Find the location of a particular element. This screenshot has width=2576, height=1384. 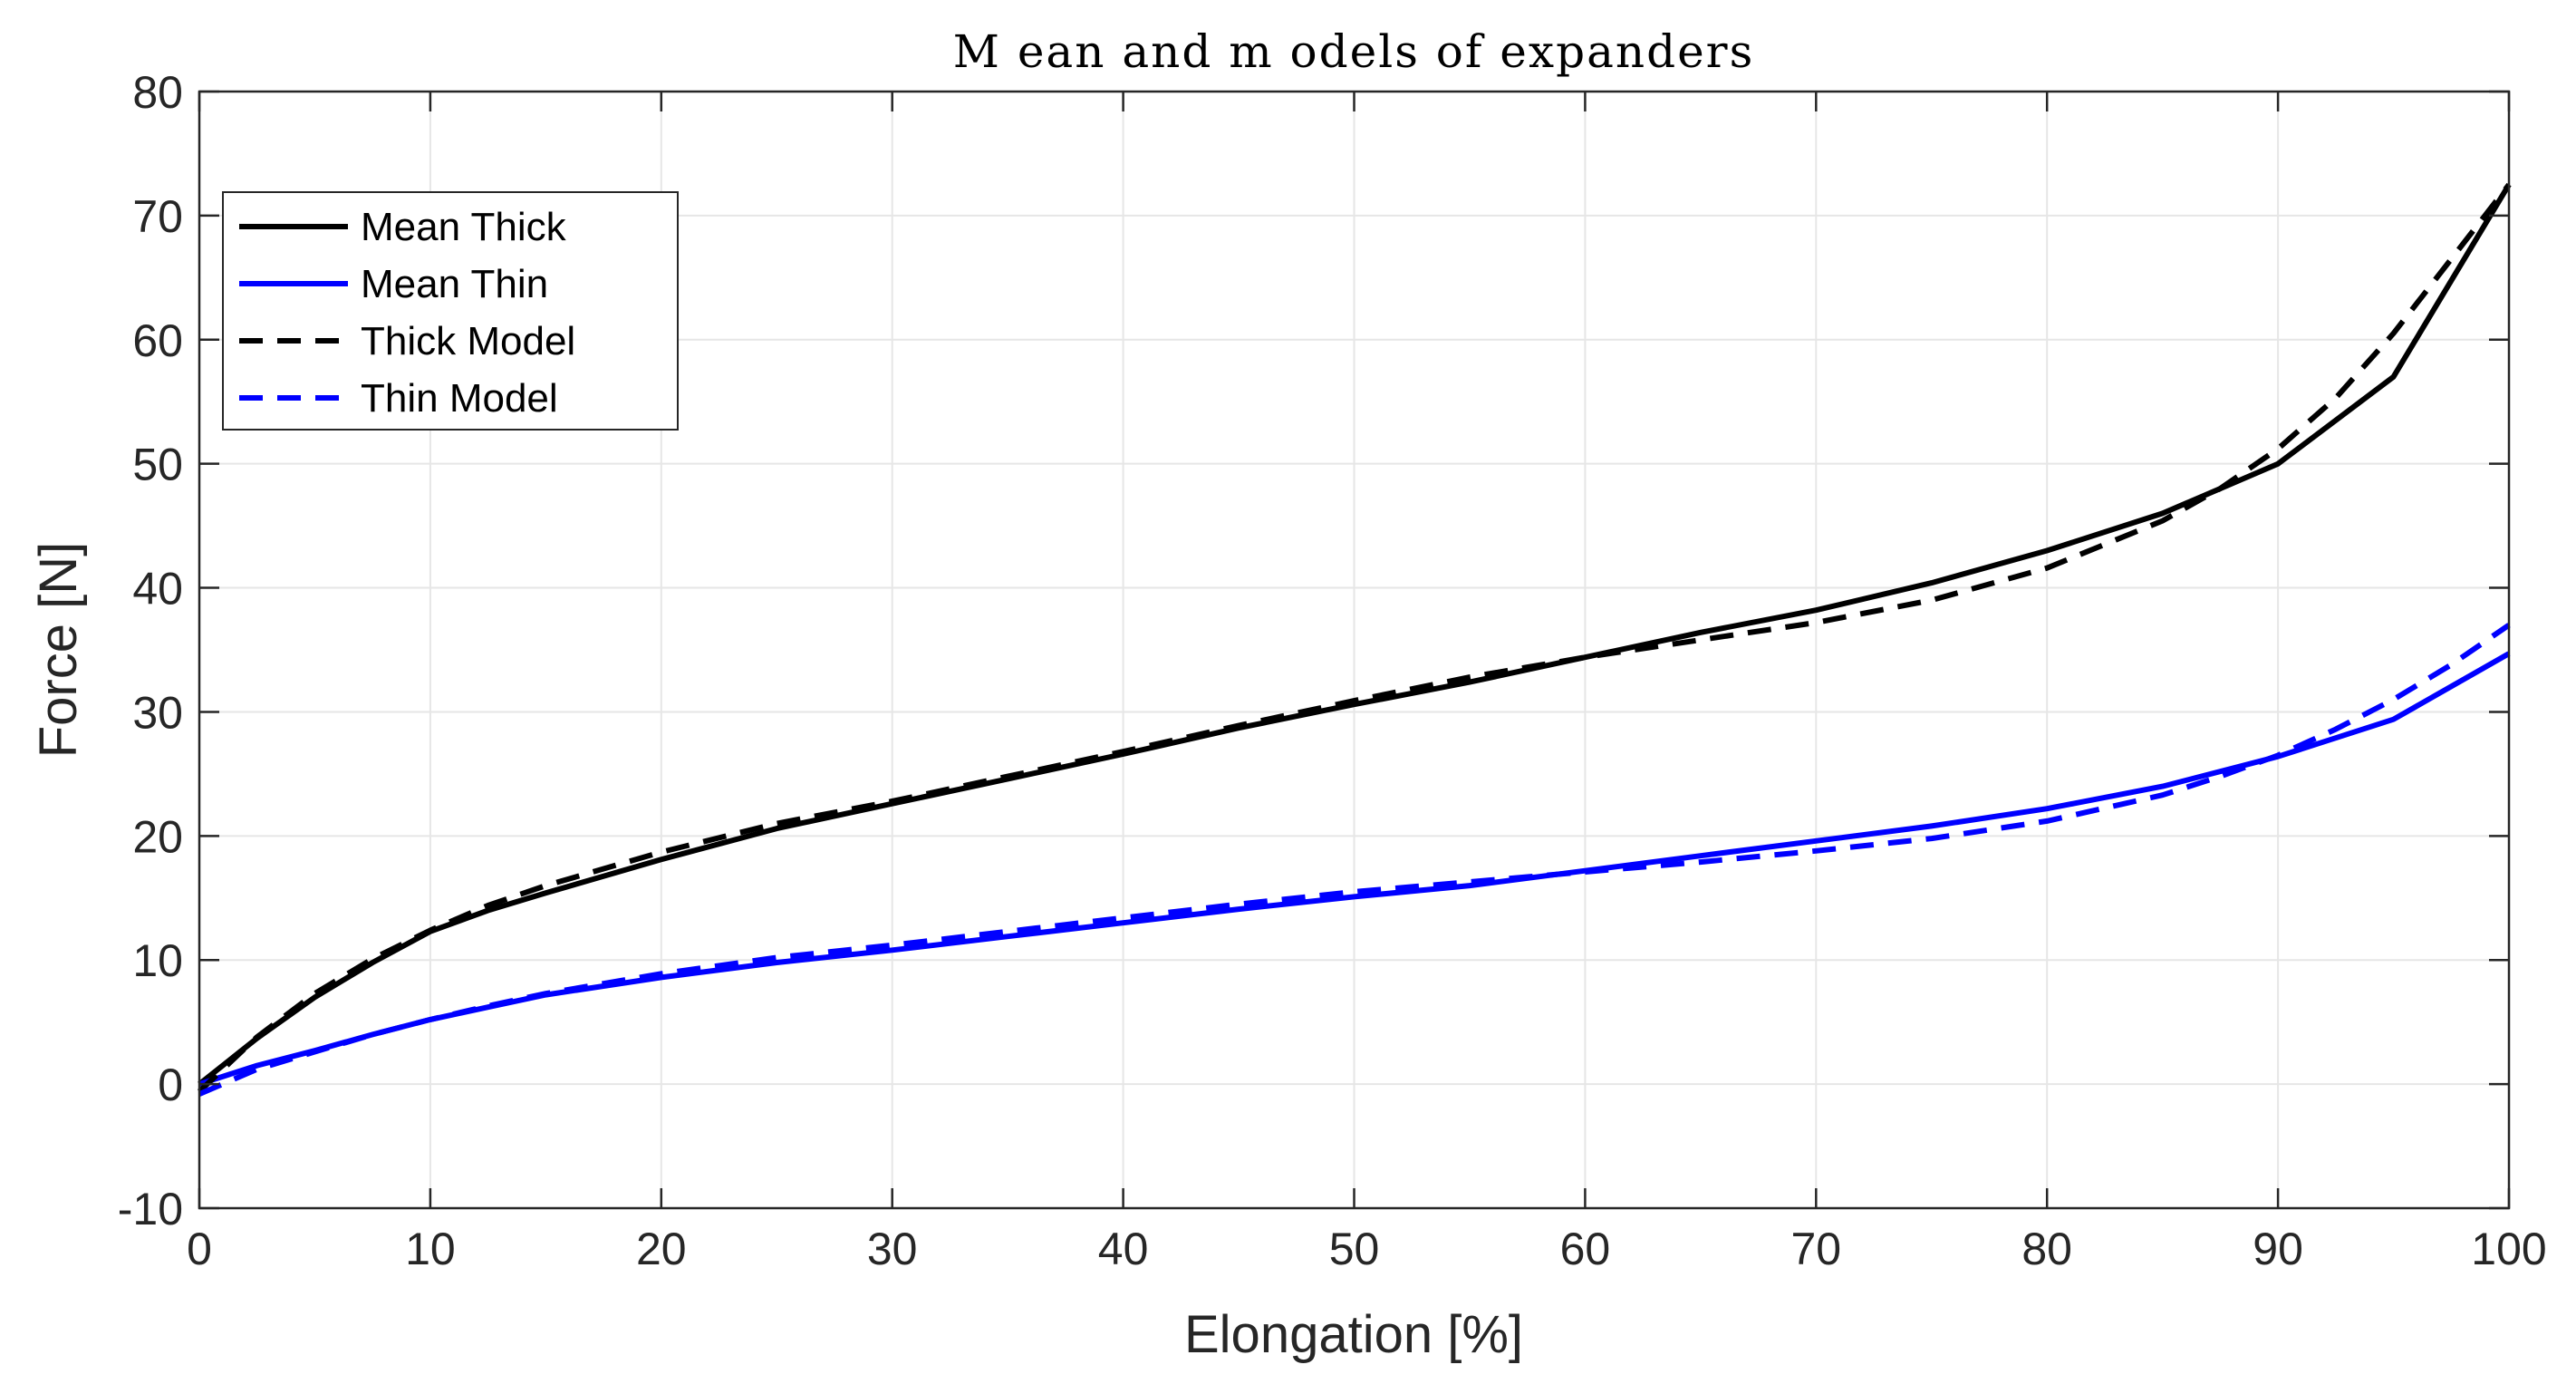

x-tick-label: 70 is located at coordinates (1815, 1249).